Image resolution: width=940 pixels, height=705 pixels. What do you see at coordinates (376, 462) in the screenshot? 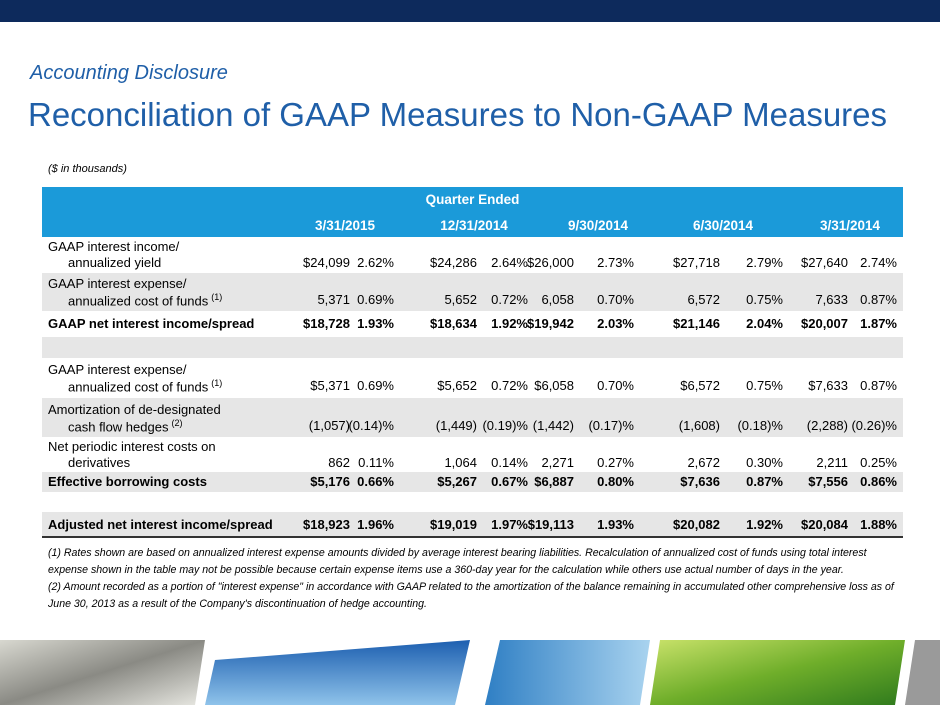
I see `cell-value: 0.11%` at bounding box center [376, 462].